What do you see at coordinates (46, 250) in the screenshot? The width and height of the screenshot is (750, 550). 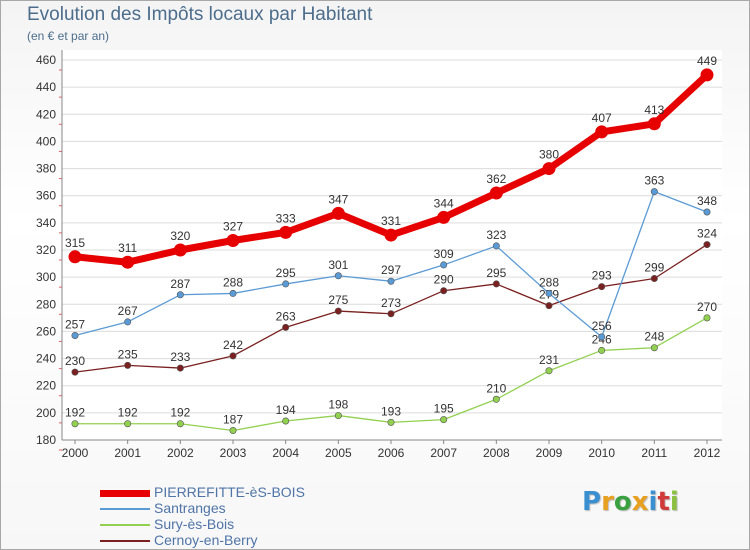 I see `y-tick-label: 320` at bounding box center [46, 250].